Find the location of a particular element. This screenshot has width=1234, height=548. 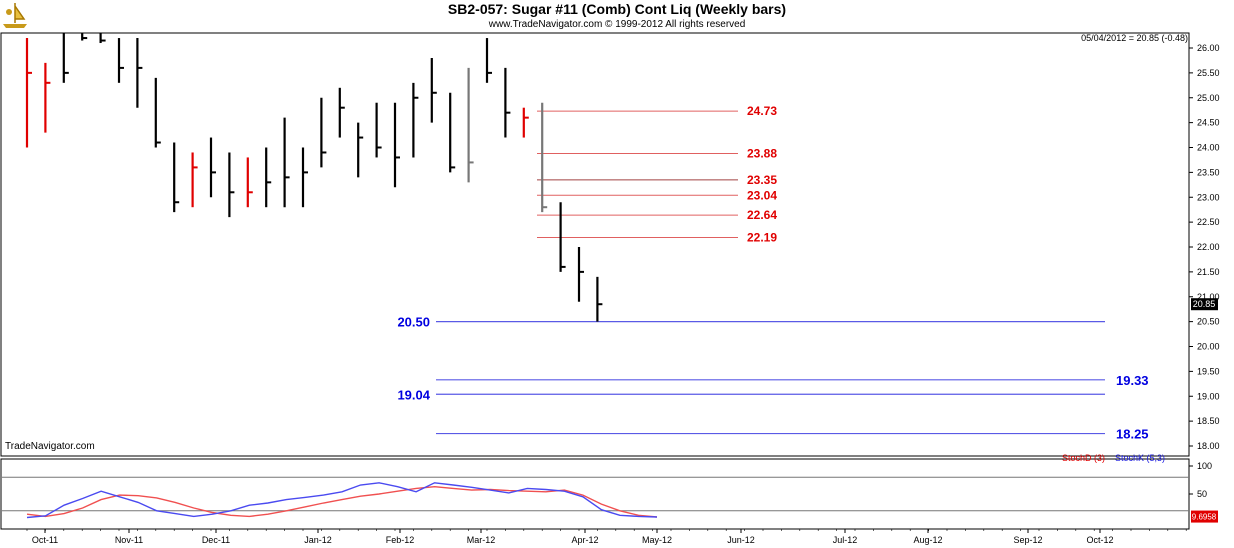

target-level-label: 20.50 is located at coordinates (413, 322).